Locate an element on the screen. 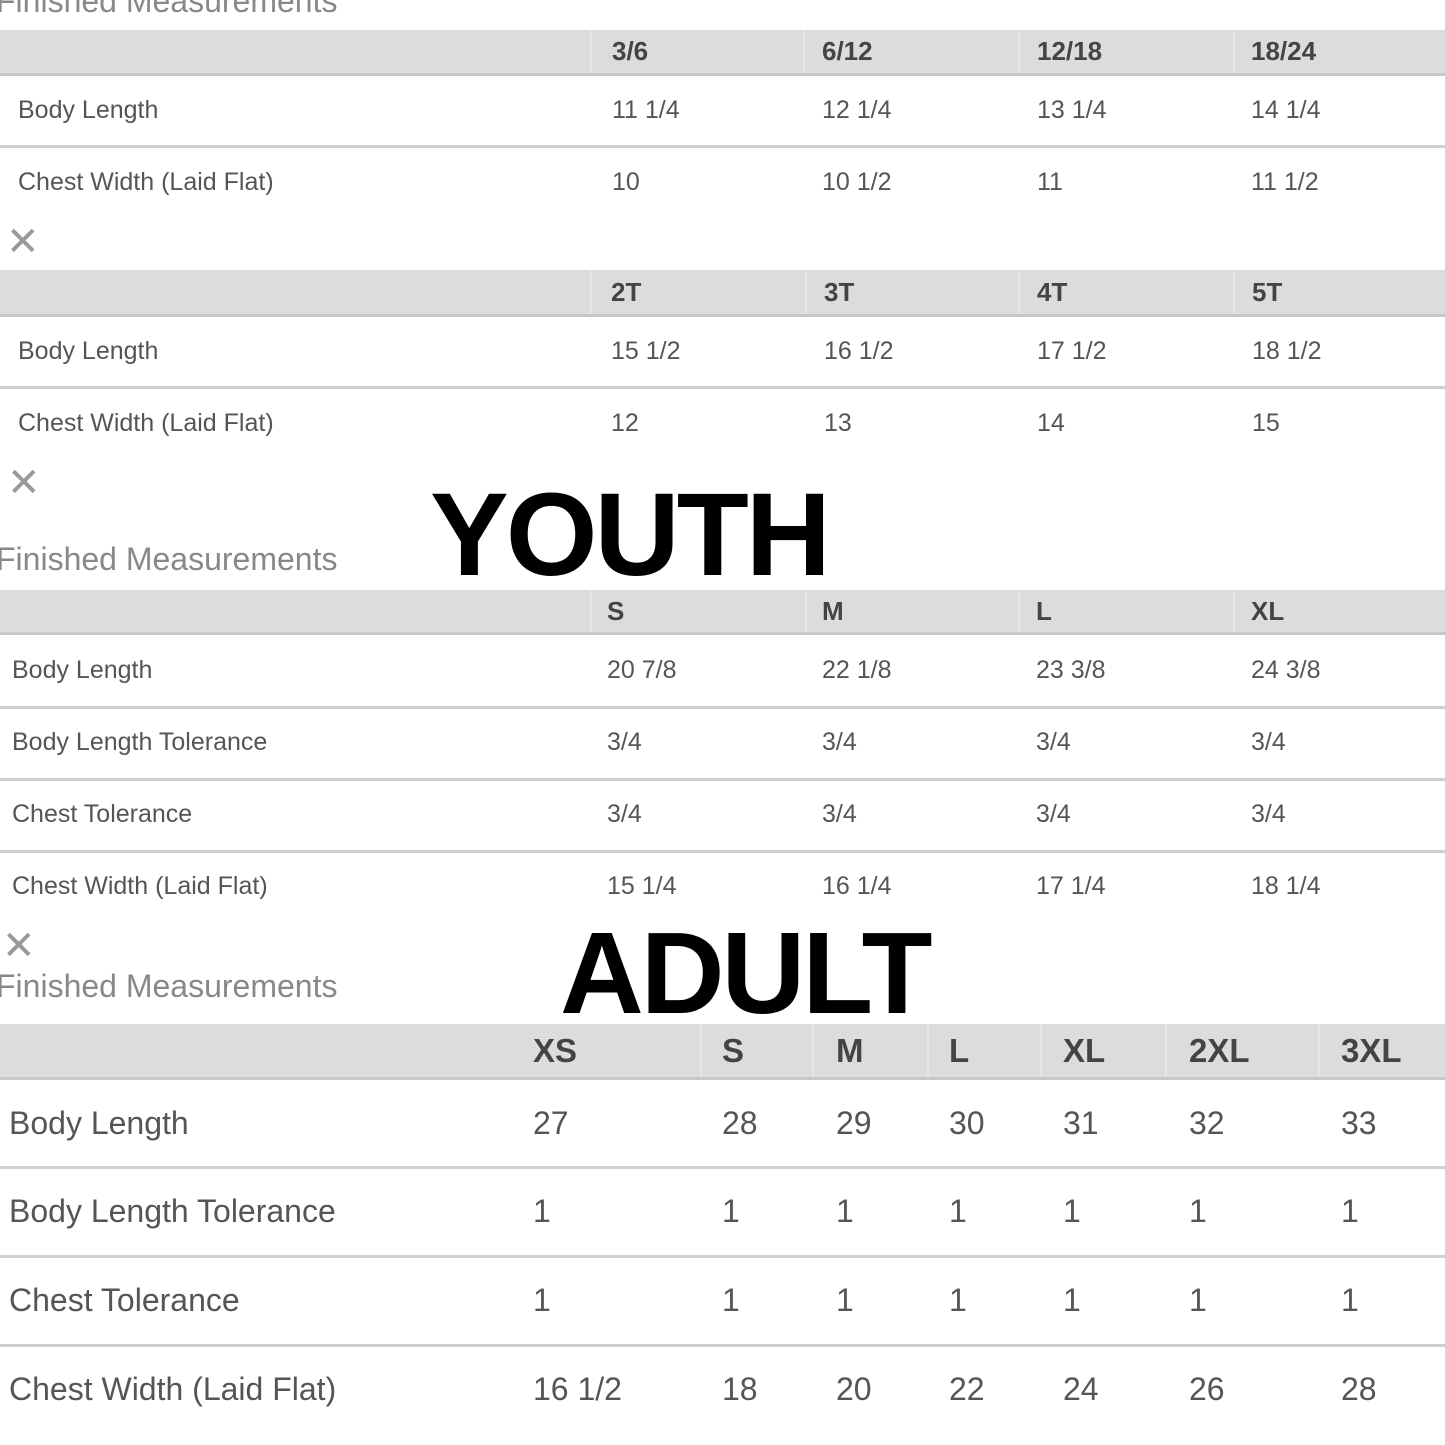 The height and width of the screenshot is (1445, 1445). measurement-value: 32 is located at coordinates (1207, 1122).